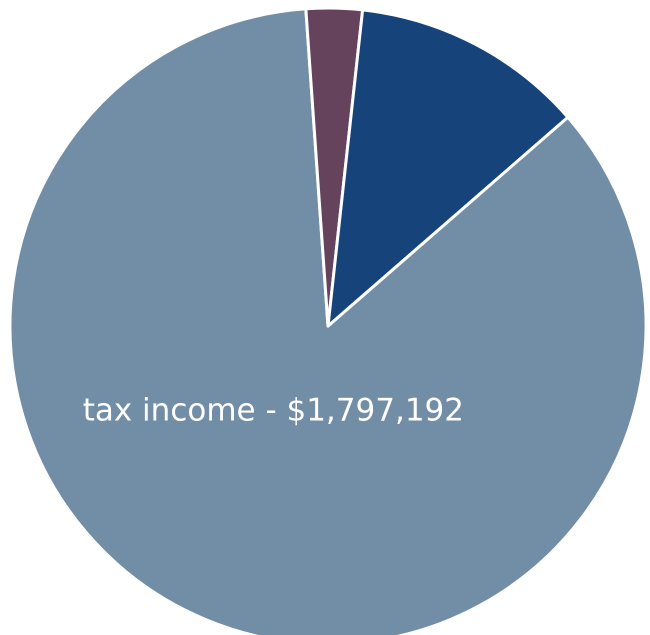 The image size is (650, 635). I want to click on slice-data-label: tax income - $1,797,192, so click(273, 410).